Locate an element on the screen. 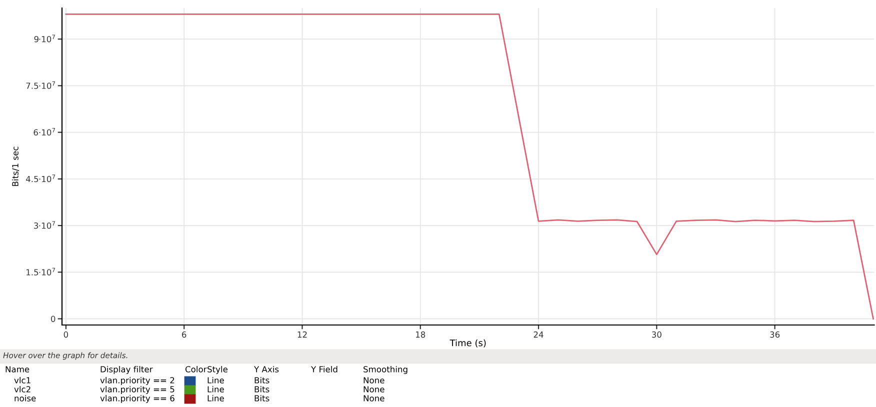  text: vlan.priority == 2 is located at coordinates (137, 381).